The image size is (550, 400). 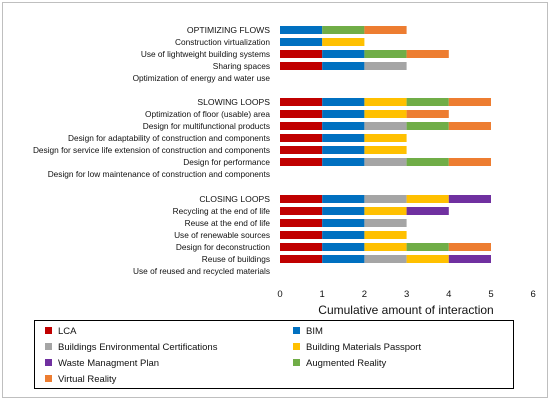 I want to click on category-label: Optimization of floor (usable) area, so click(x=207, y=114).